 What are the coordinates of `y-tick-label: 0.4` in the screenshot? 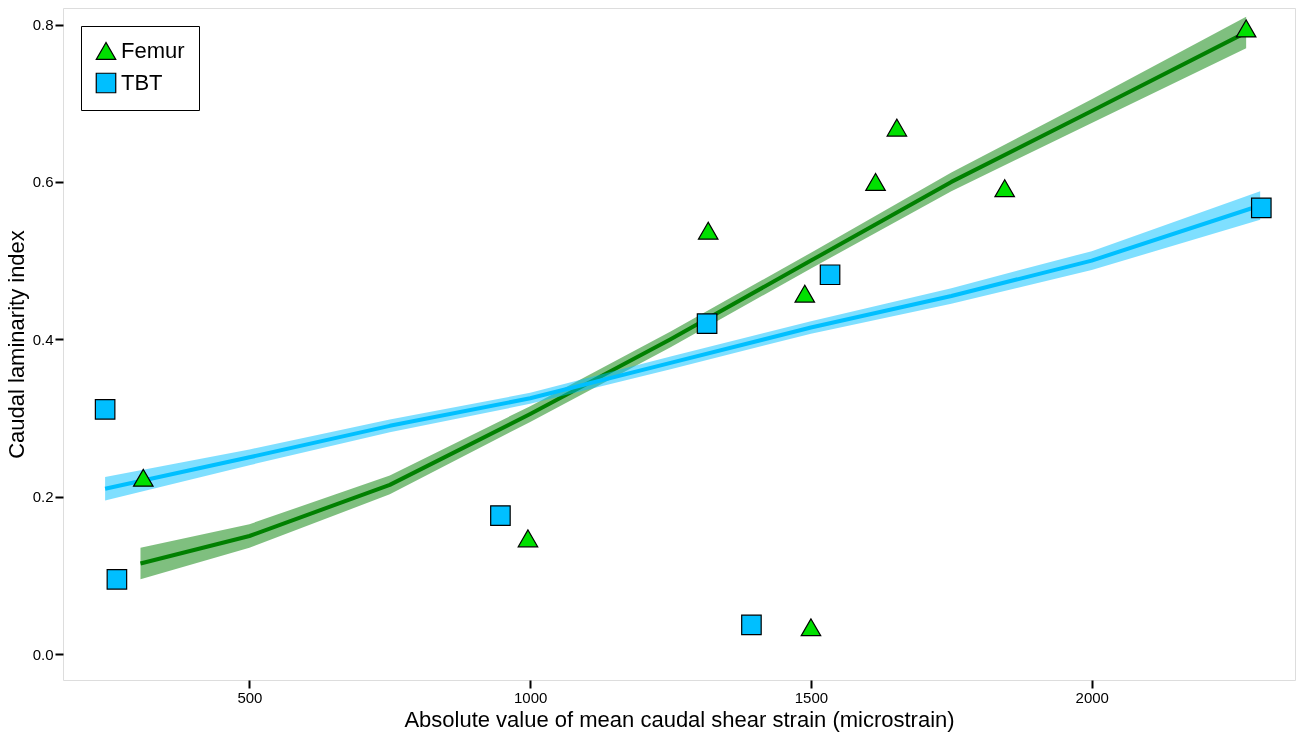 It's located at (43, 339).